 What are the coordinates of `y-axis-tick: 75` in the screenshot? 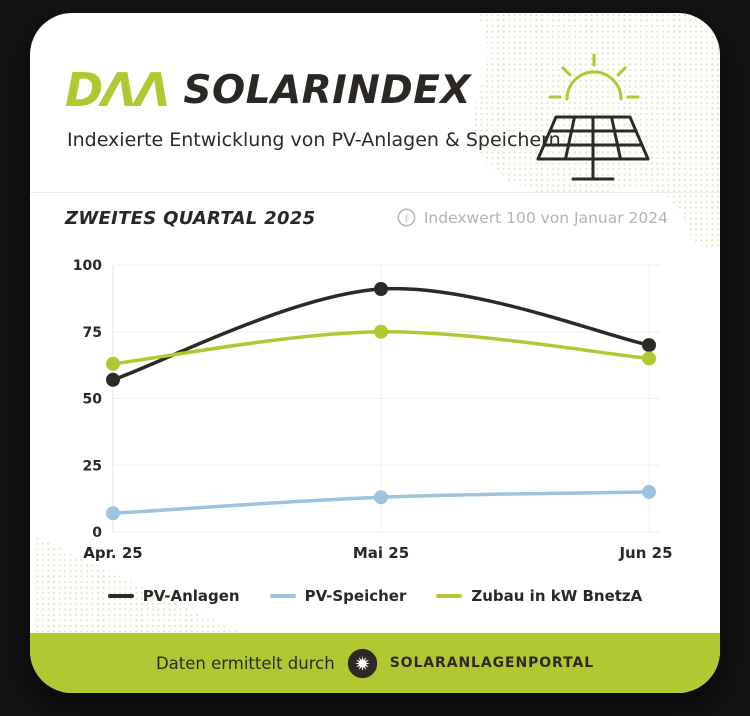 It's located at (92, 333).